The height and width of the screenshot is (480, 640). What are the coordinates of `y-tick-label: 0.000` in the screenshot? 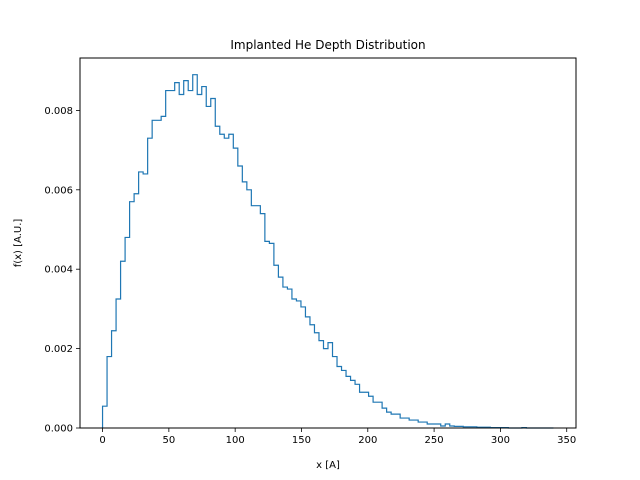 It's located at (58, 429).